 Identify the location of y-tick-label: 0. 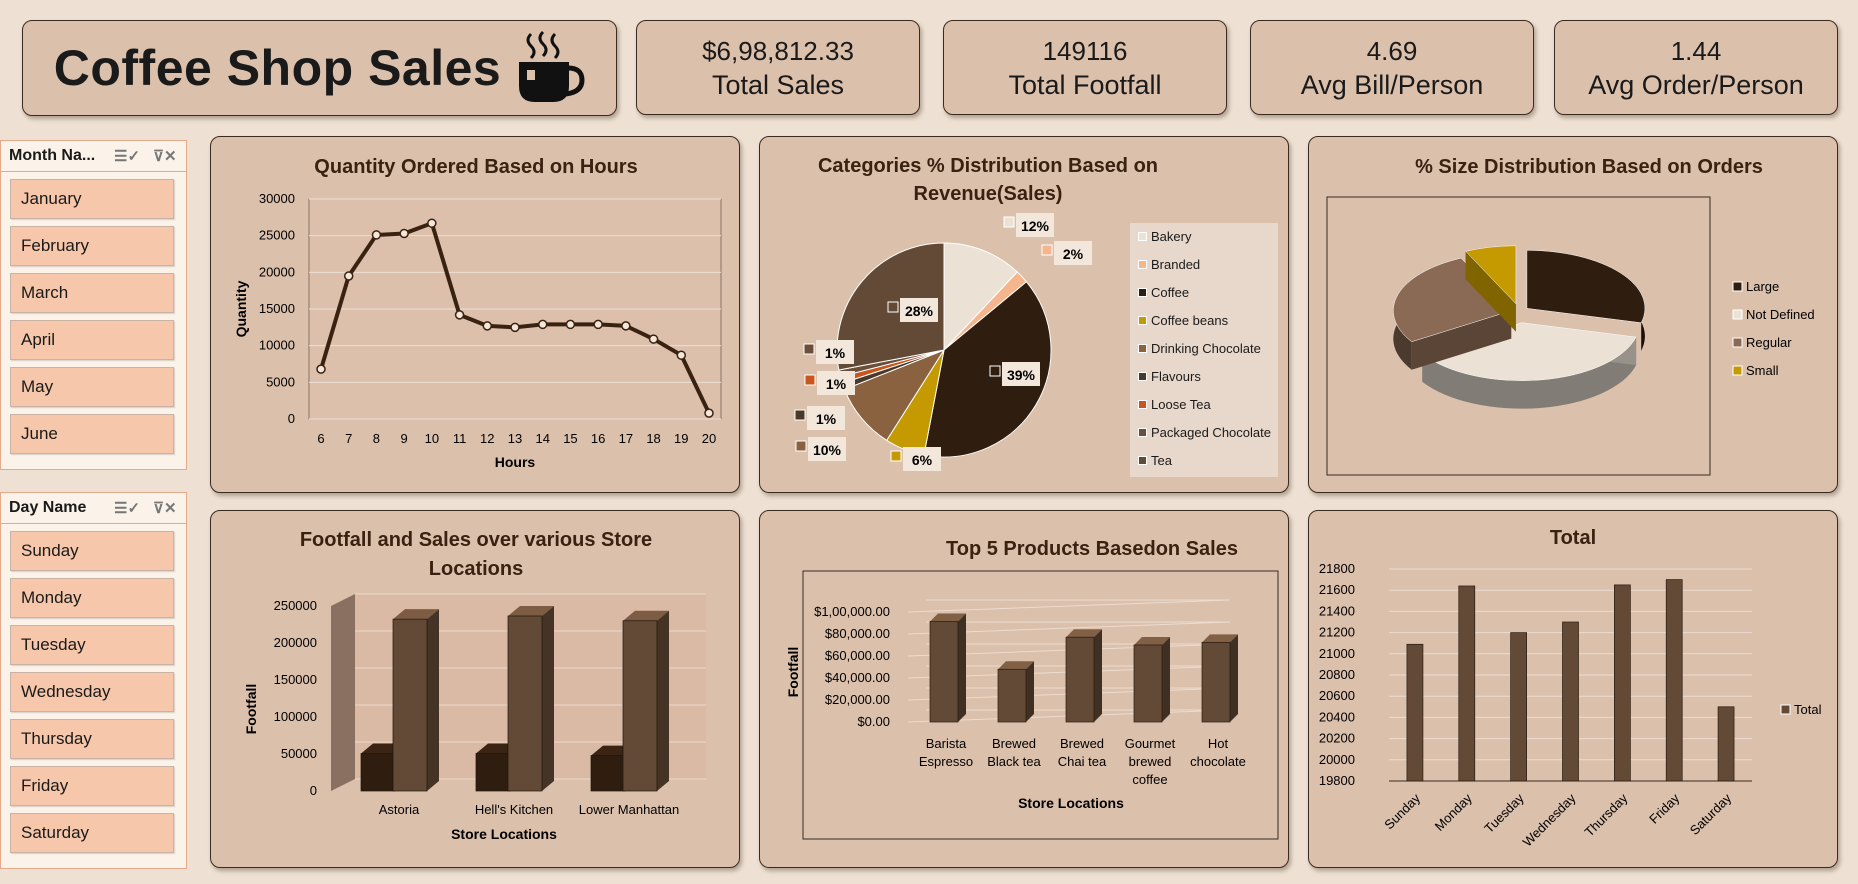
(291, 418).